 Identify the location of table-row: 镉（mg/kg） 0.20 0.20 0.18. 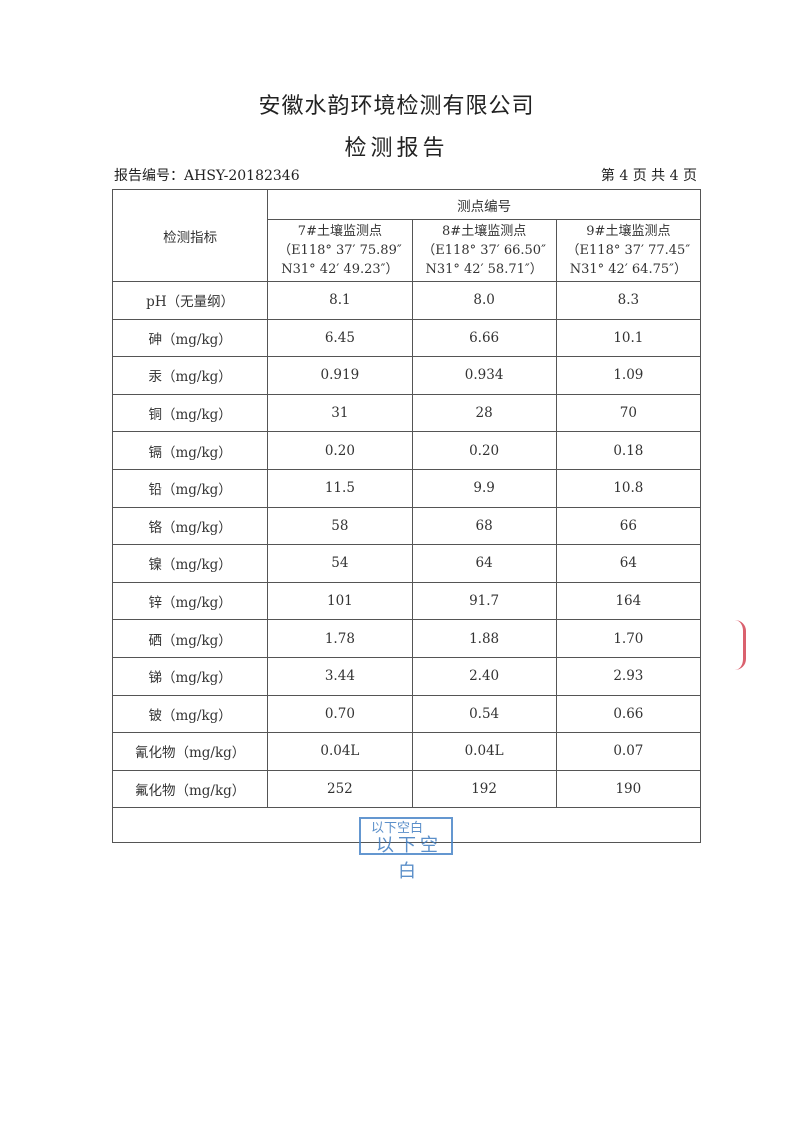
(406, 450).